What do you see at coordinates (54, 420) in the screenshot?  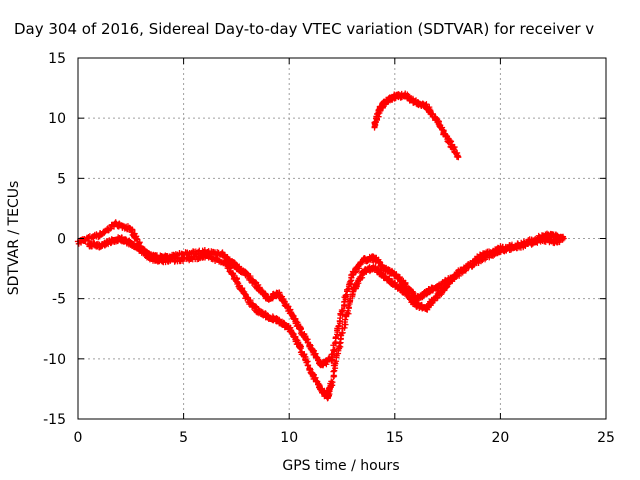 I see `y-tick-label: -15` at bounding box center [54, 420].